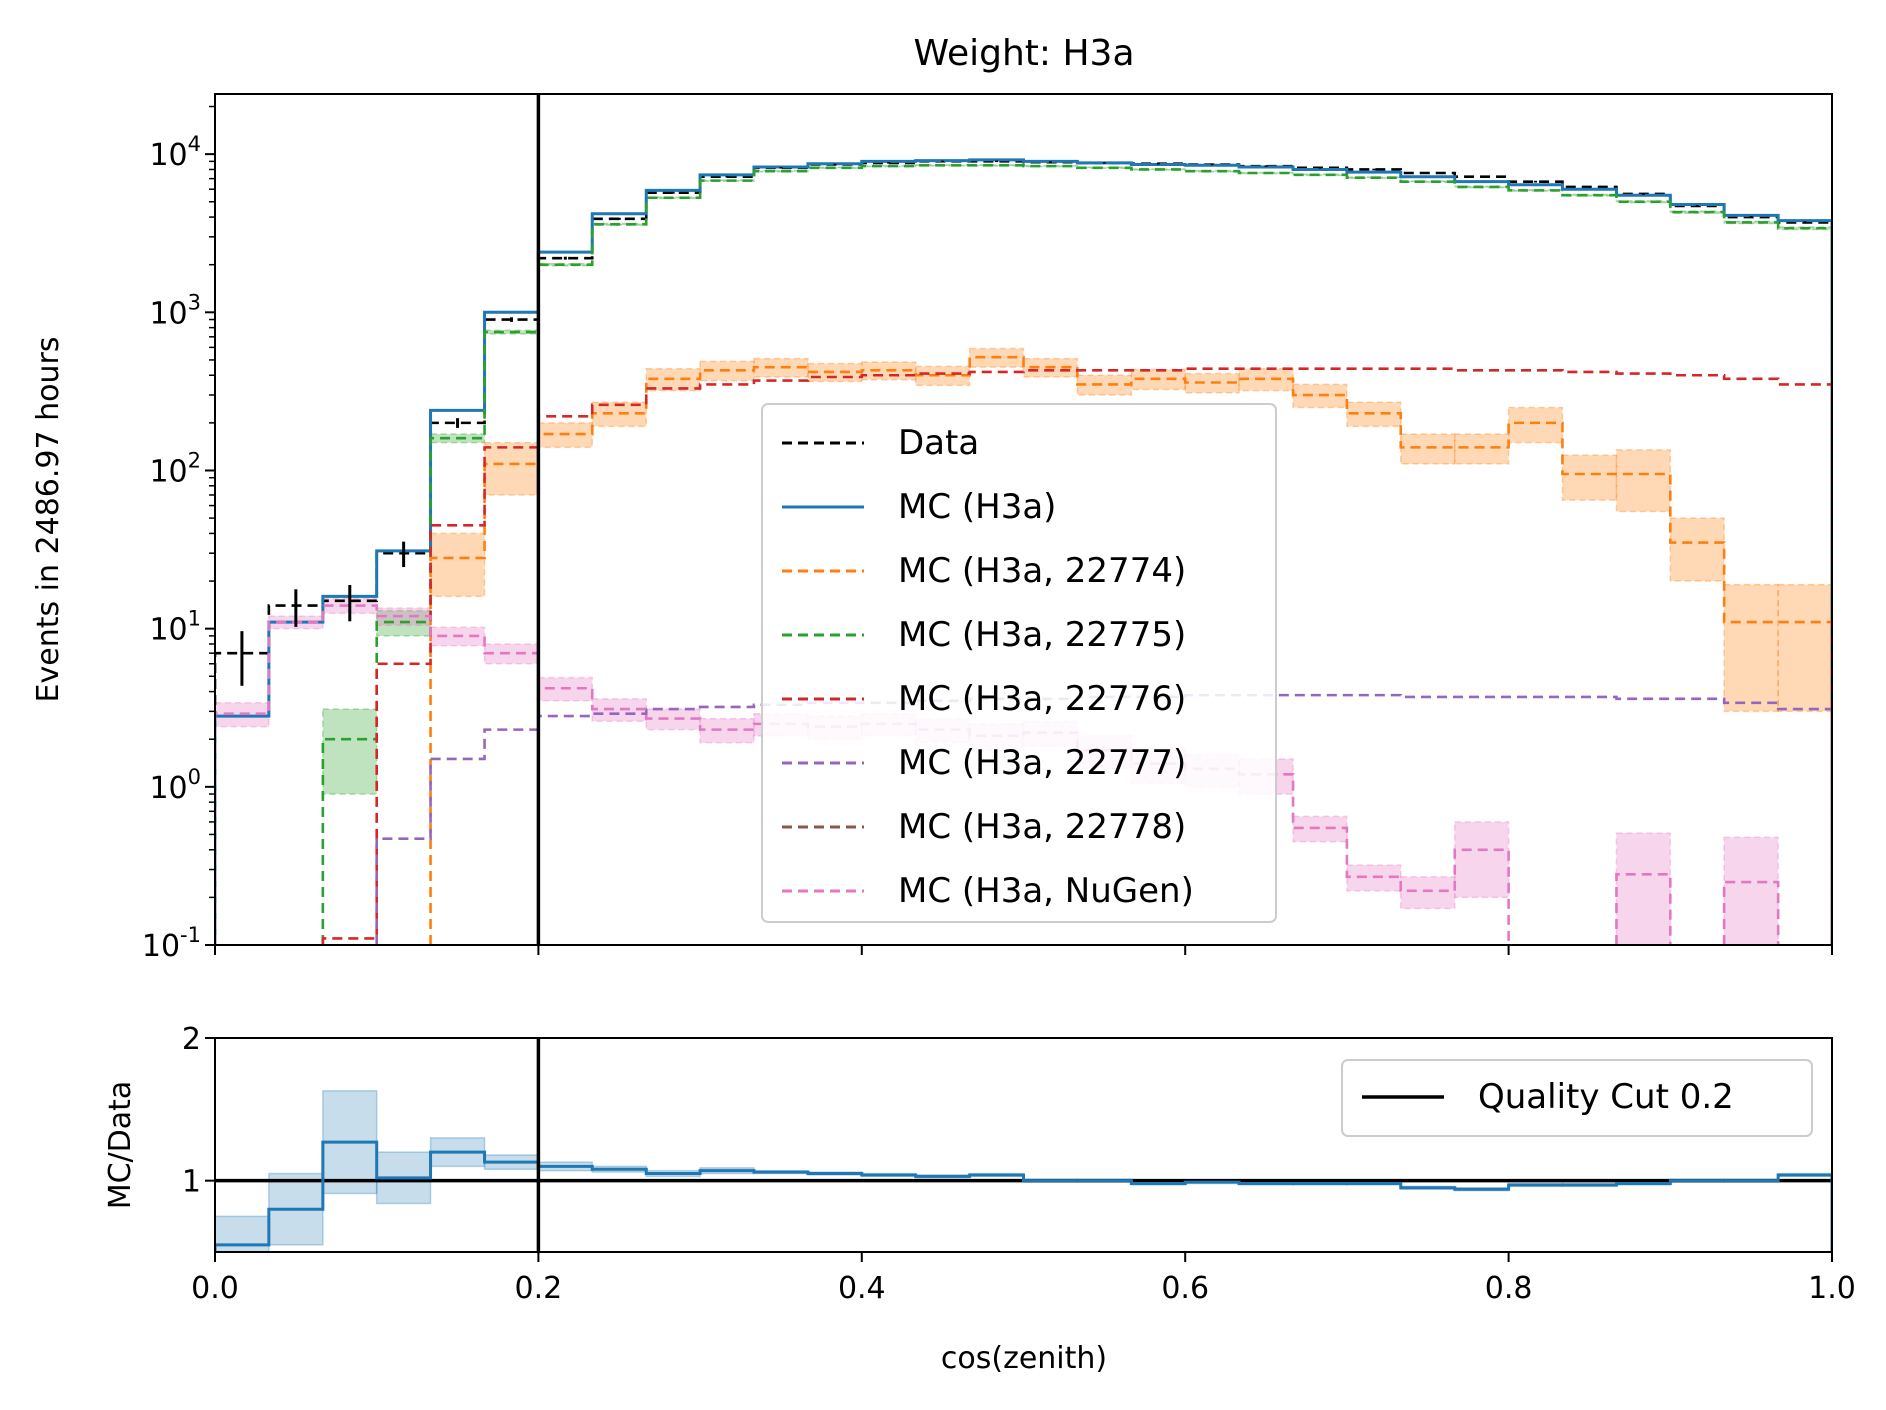  What do you see at coordinates (938, 443) in the screenshot?
I see `legend-label-data: Data` at bounding box center [938, 443].